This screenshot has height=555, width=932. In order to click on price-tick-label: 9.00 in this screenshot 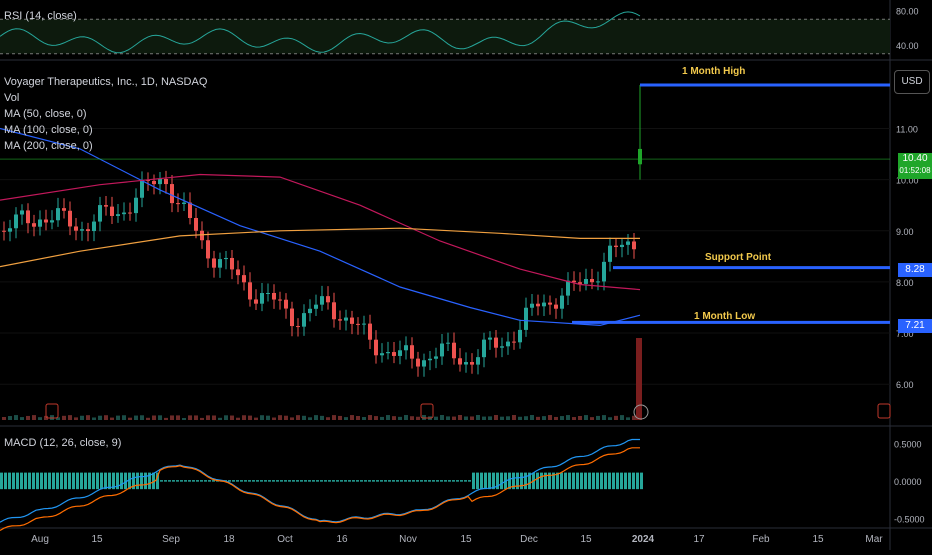, I will do `click(905, 232)`.